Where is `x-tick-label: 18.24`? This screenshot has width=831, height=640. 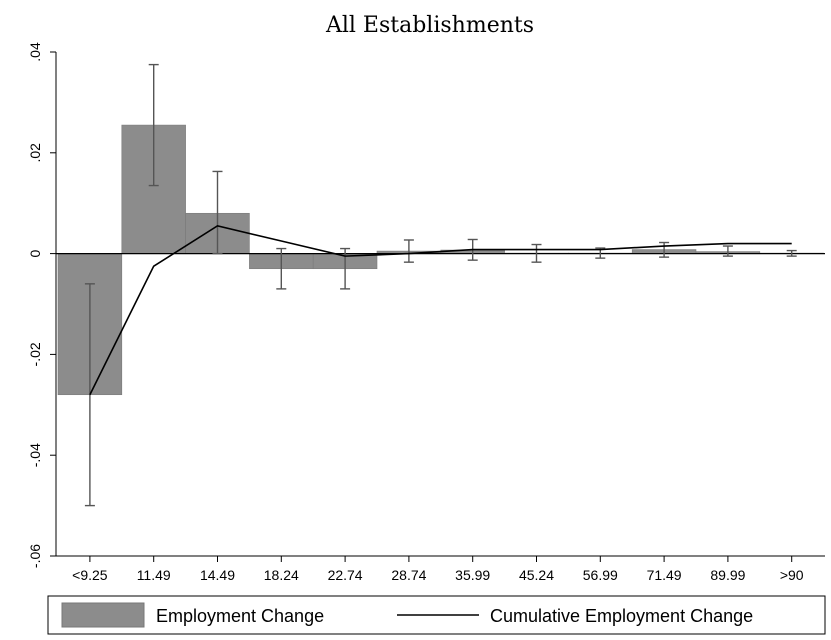 x-tick-label: 18.24 is located at coordinates (281, 575).